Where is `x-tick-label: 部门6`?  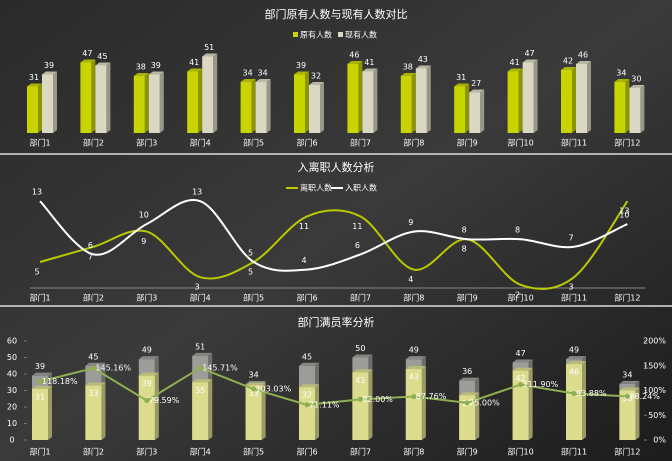
x-tick-label: 部门6 is located at coordinates (306, 452).